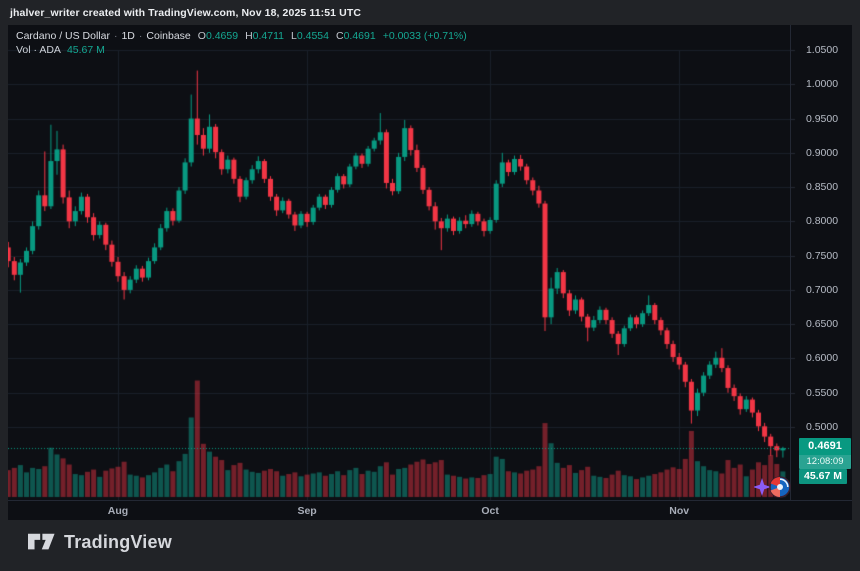  I want to click on price-axis-label: 0.7000, so click(822, 289).